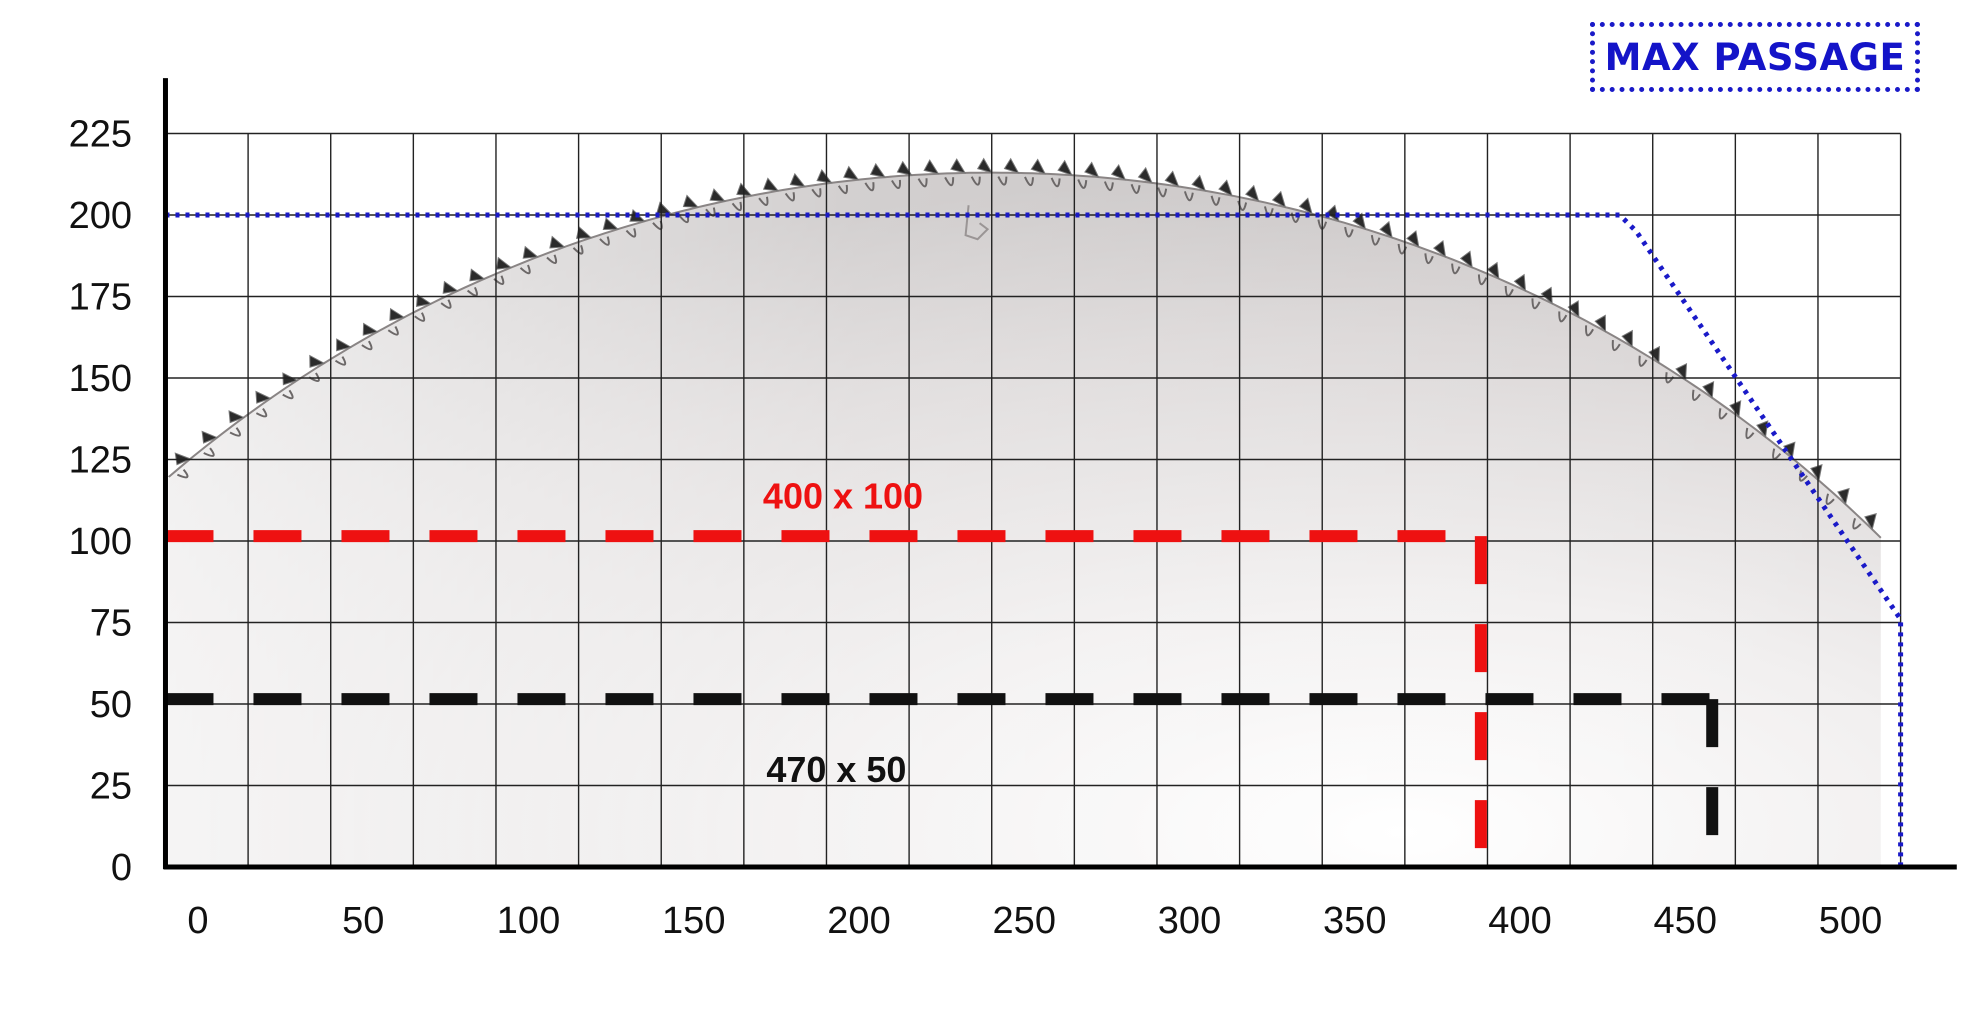 Image resolution: width=1961 pixels, height=1013 pixels. Describe the element at coordinates (100, 542) in the screenshot. I see `y-tick-label: 100` at that location.